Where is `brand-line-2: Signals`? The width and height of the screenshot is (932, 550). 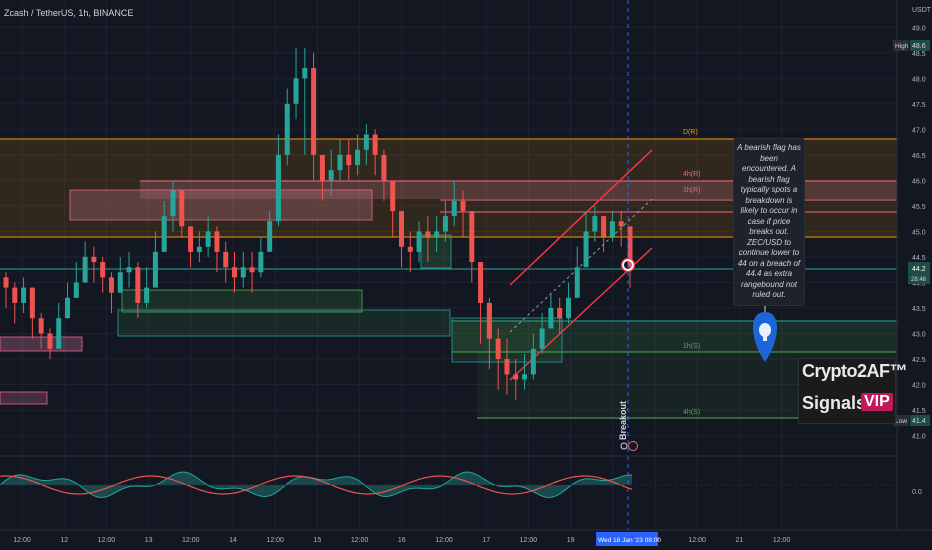 brand-line-2: Signals is located at coordinates (834, 403).